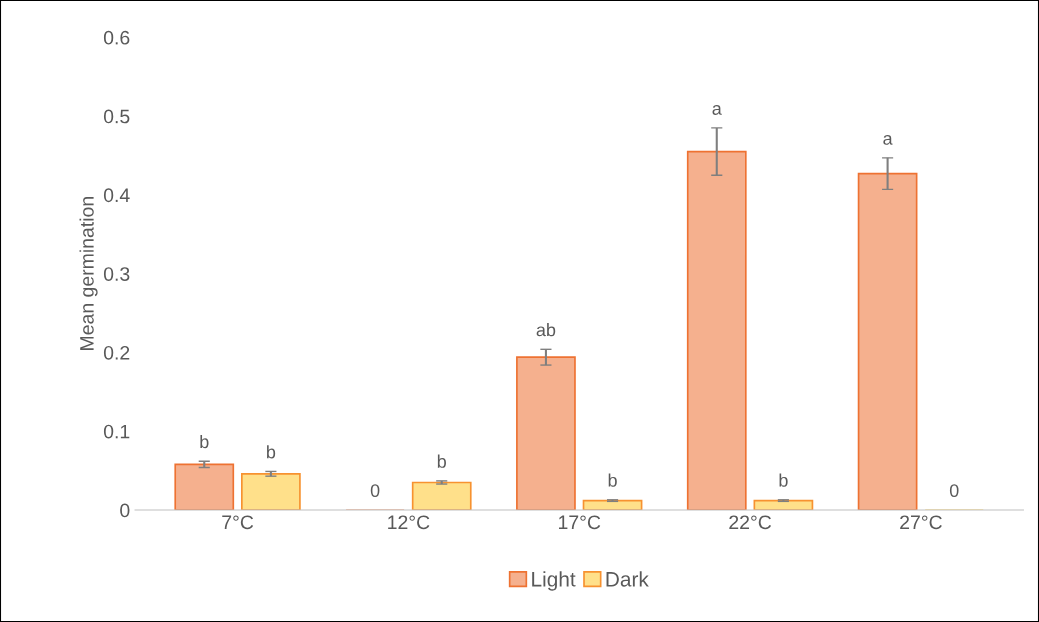 The width and height of the screenshot is (1039, 622). Describe the element at coordinates (116, 274) in the screenshot. I see `y-tick-label: 0.3` at that location.